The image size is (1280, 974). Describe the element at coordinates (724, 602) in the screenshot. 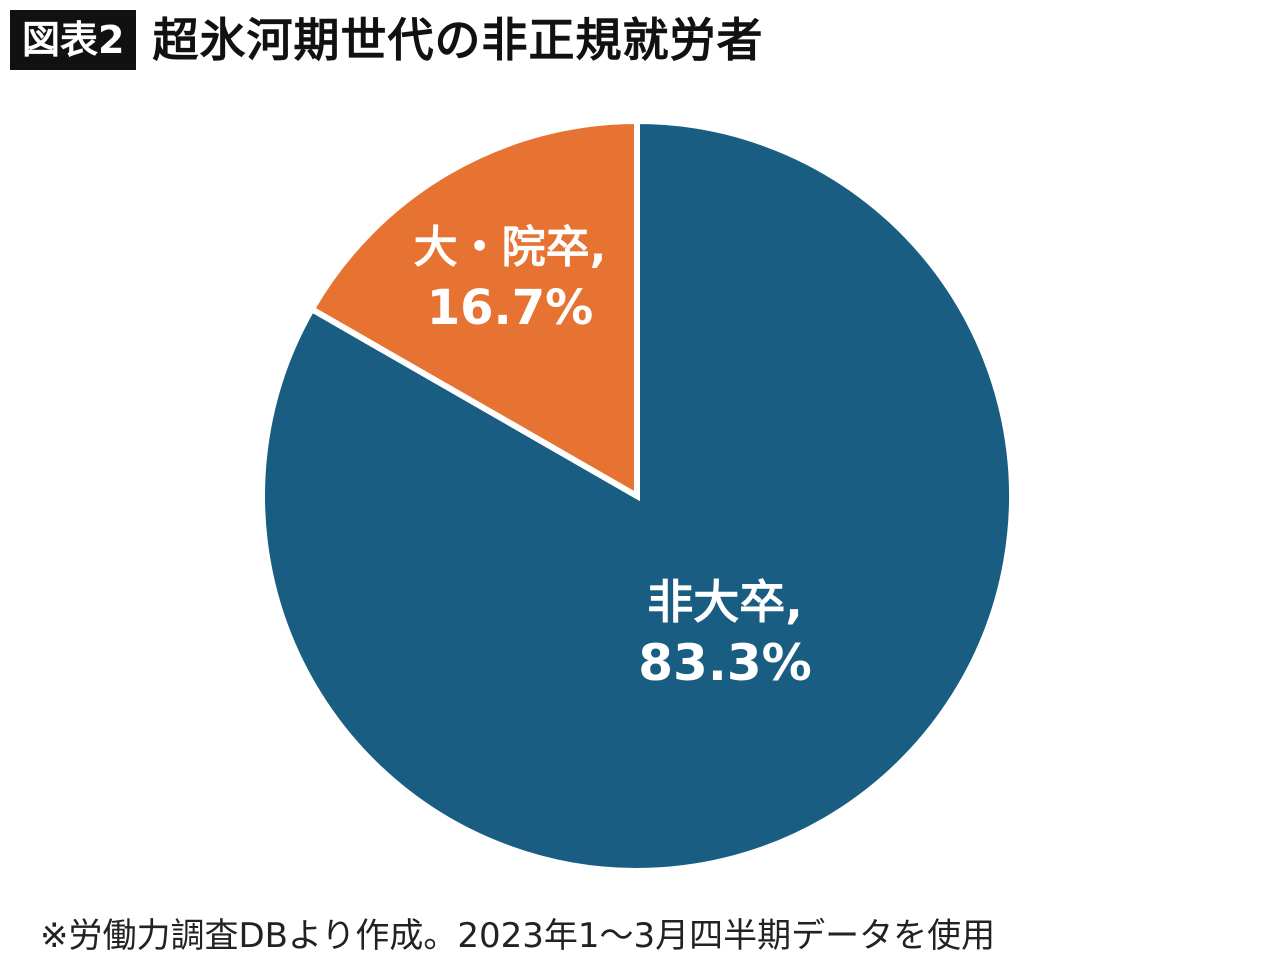

I see `slice-label-1: 非大卒,` at that location.